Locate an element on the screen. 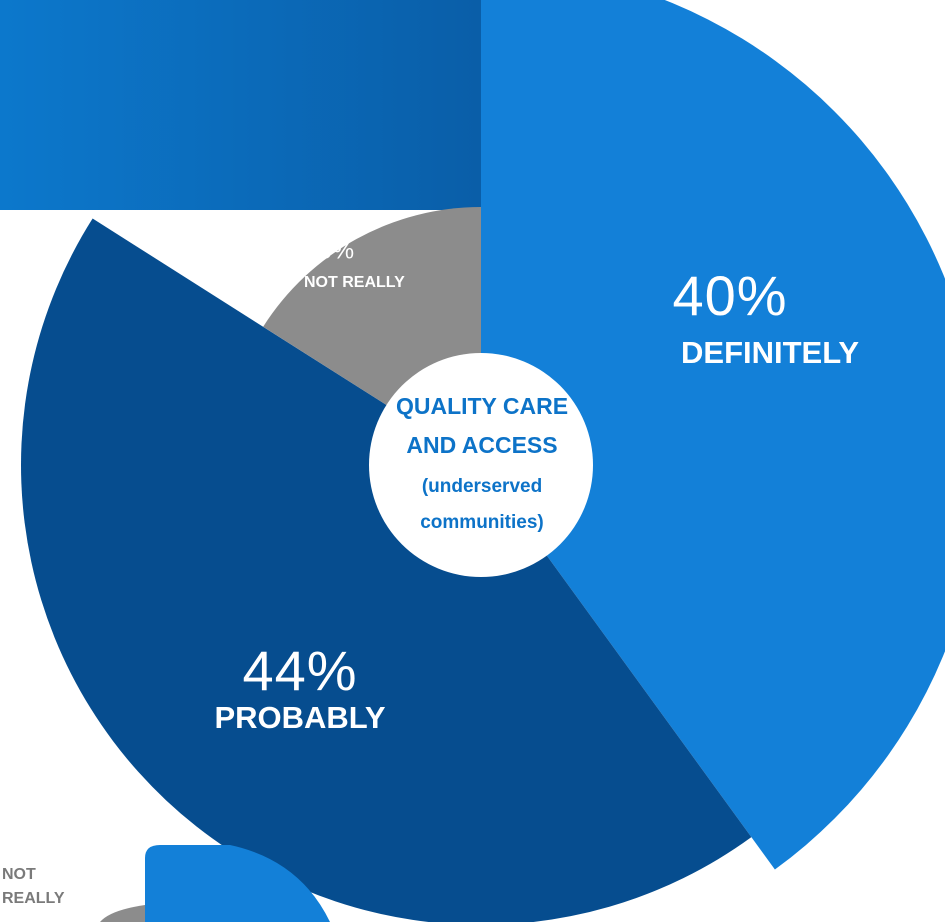 Image resolution: width=945 pixels, height=922 pixels. value-label: 44% is located at coordinates (299, 670).